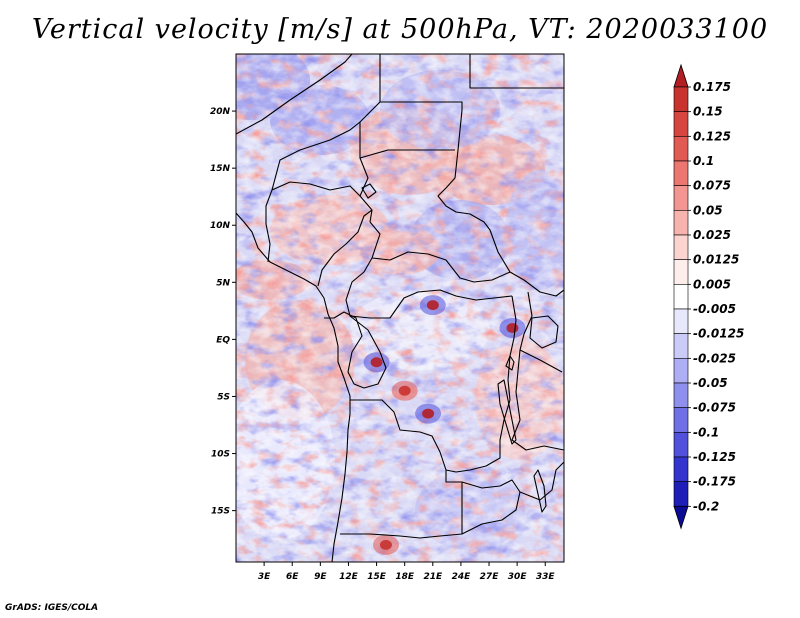  What do you see at coordinates (316, 156) in the screenshot?
I see `border-algeria-niger` at bounding box center [316, 156].